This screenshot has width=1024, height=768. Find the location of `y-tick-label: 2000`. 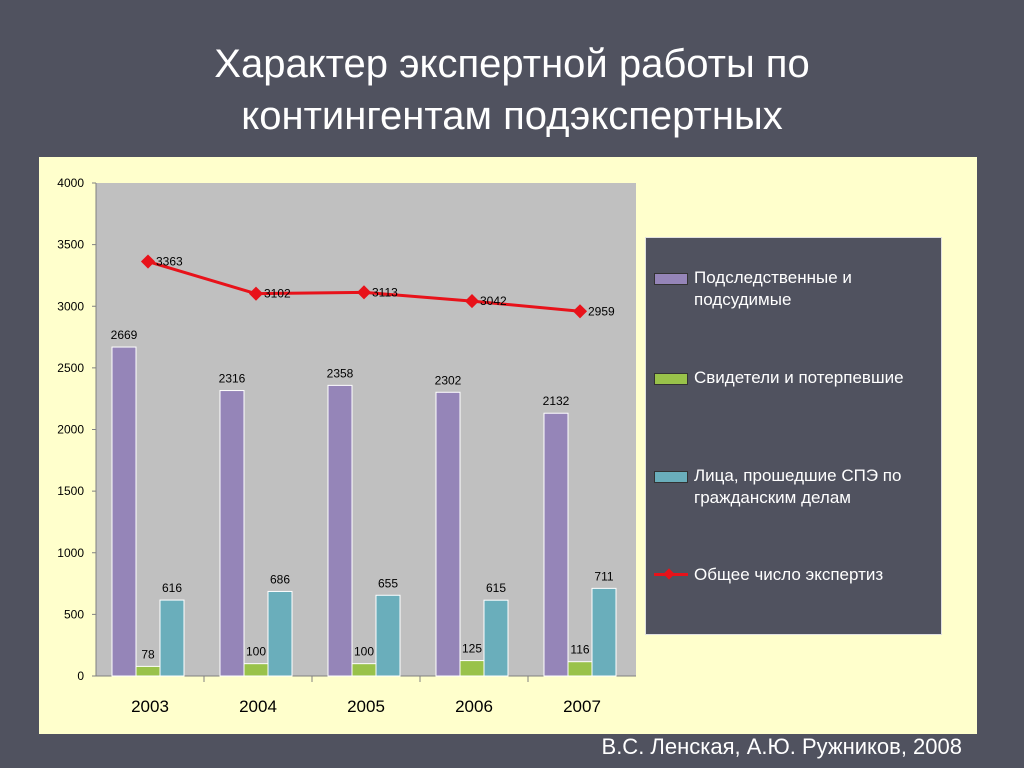

y-tick-label: 2000 is located at coordinates (70, 430).